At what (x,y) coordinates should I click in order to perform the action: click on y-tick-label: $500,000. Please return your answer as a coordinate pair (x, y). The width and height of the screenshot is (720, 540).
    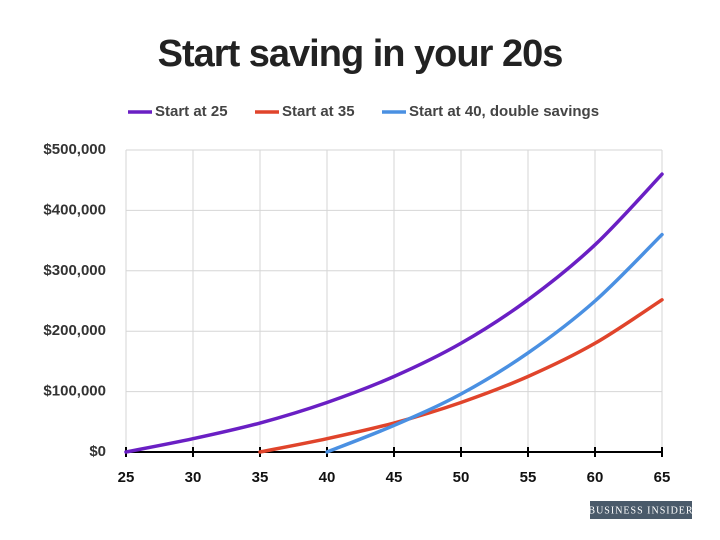
    Looking at the image, I should click on (74, 149).